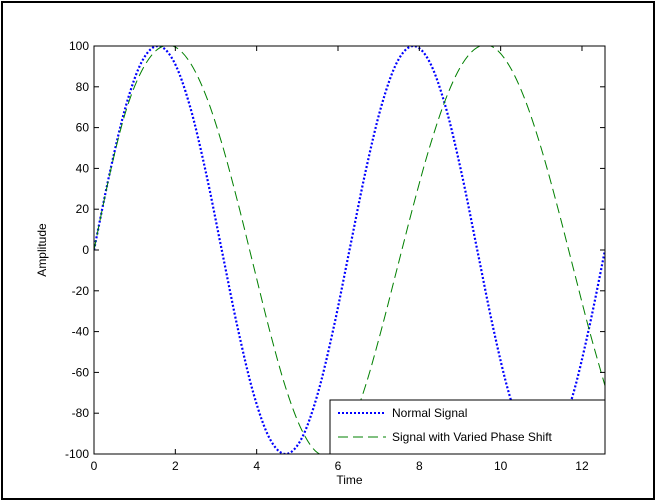 This screenshot has height=504, width=660. I want to click on x-tick-label: 0, so click(94, 466).